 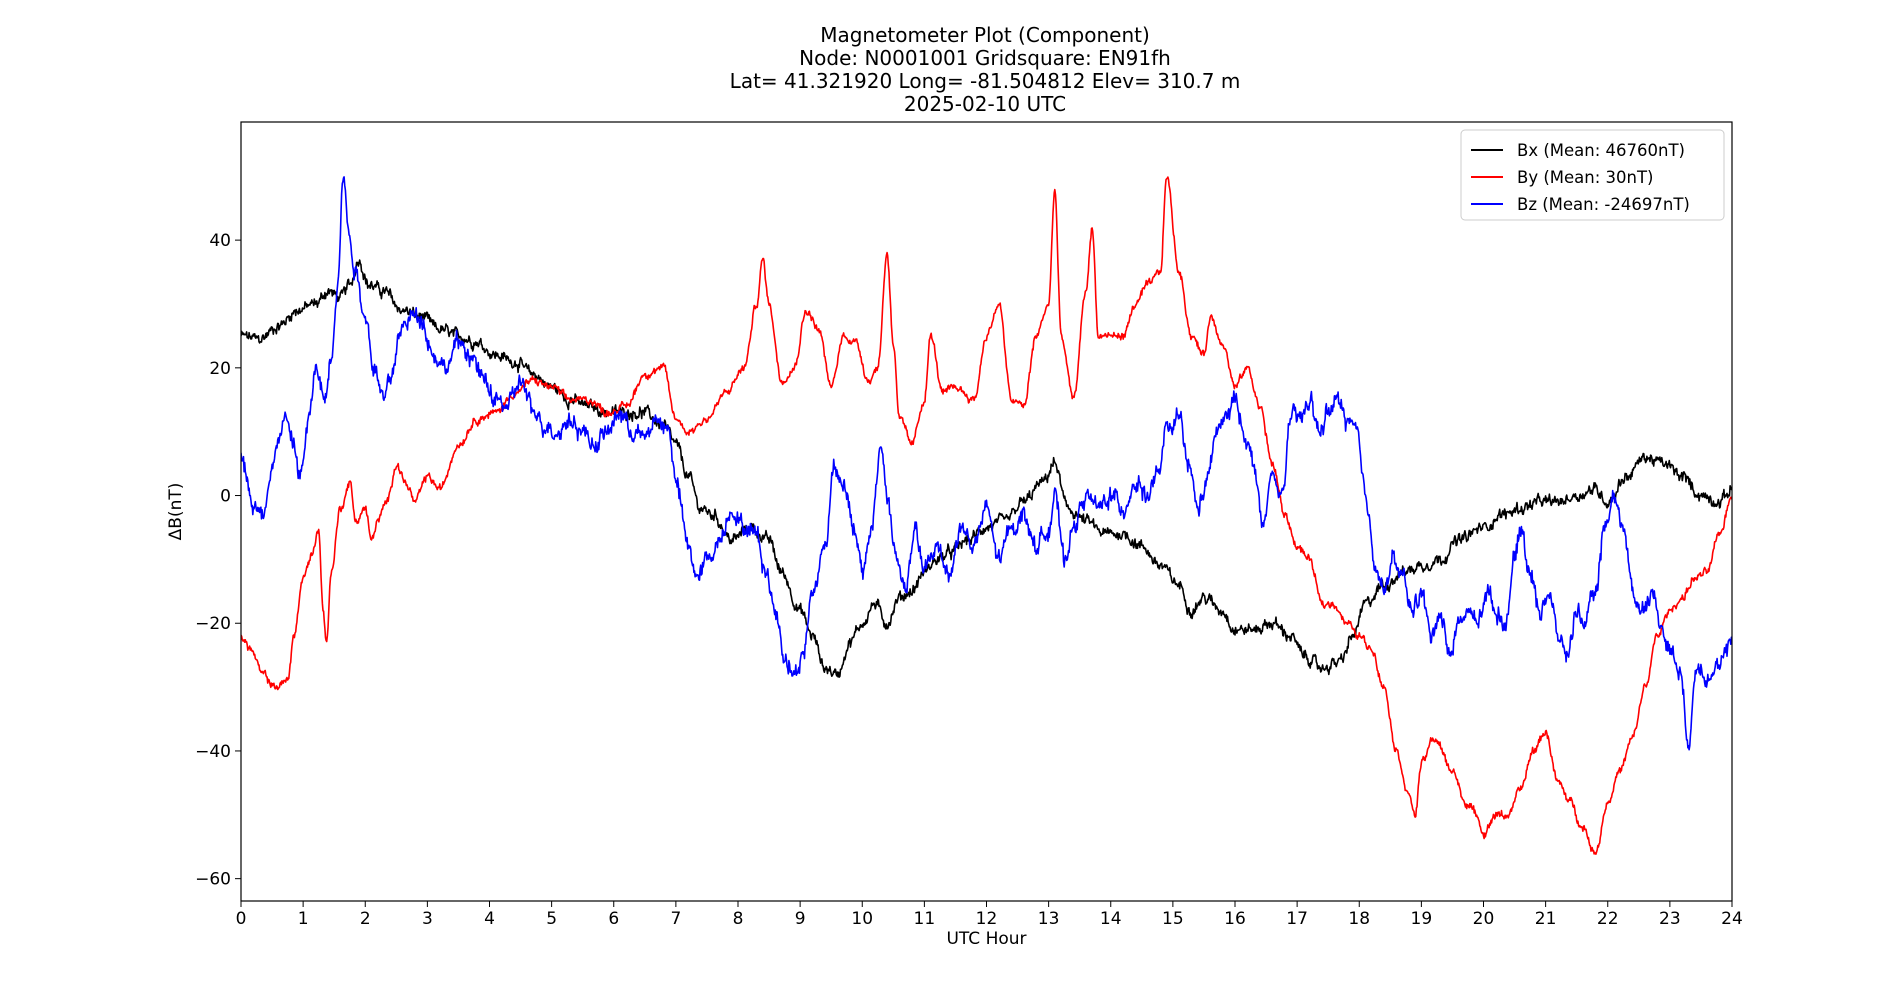 I want to click on legend-box, so click(x=1592, y=175).